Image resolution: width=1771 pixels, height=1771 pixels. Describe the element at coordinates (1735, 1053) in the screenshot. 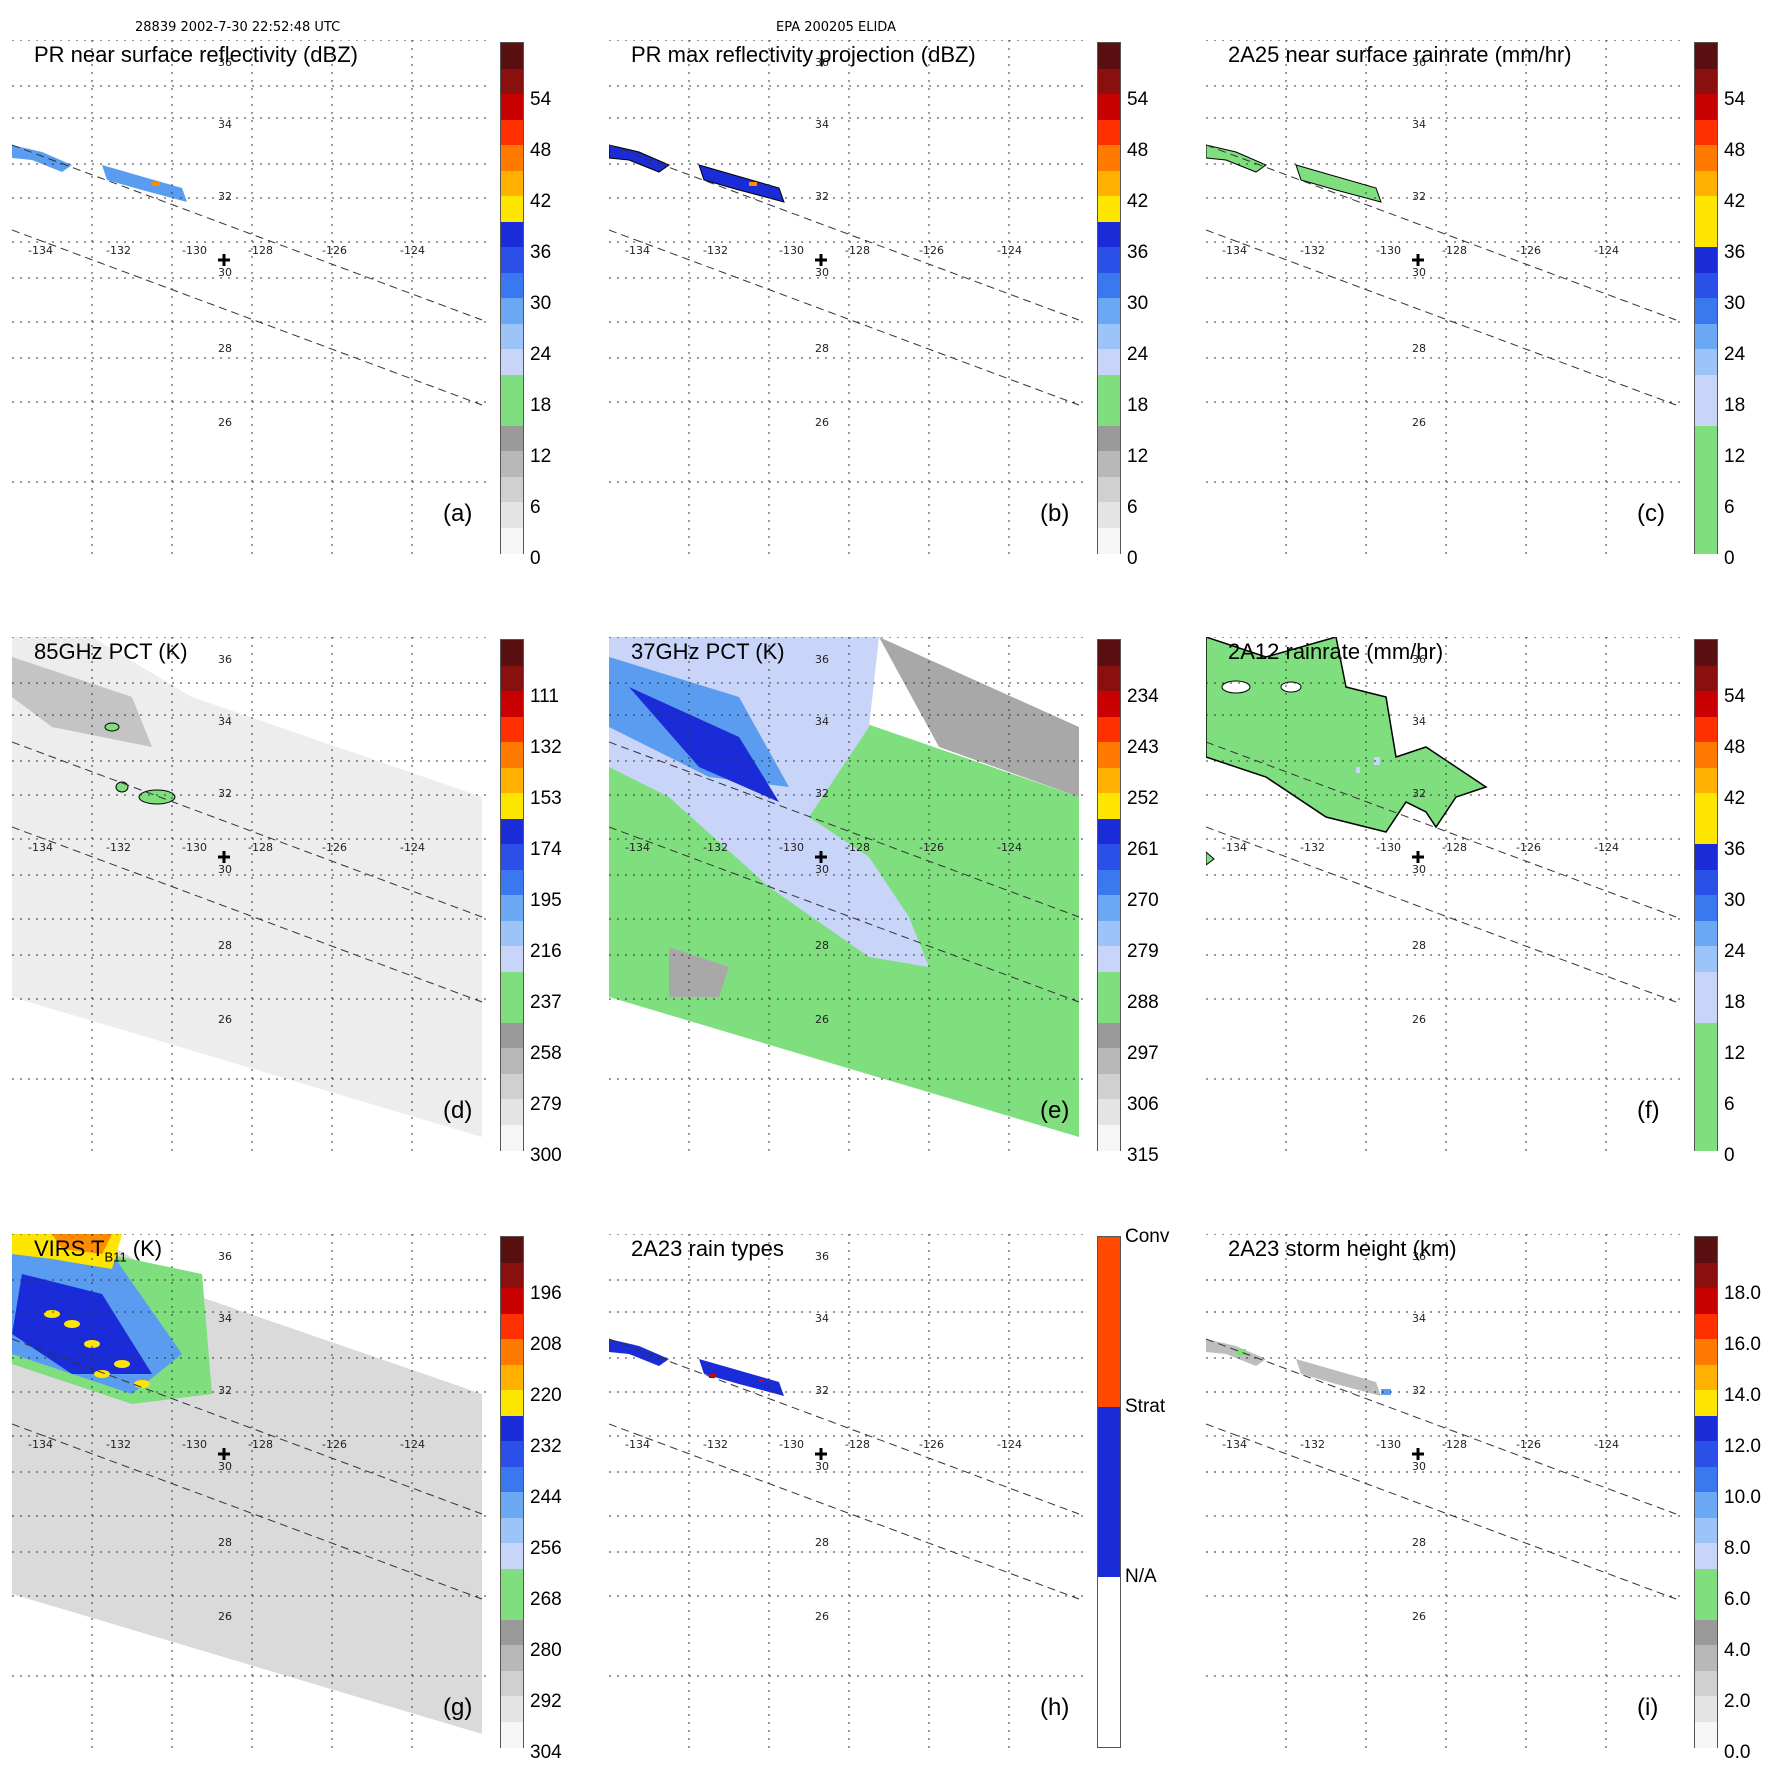

I see `colorbar-tick-label: 12` at that location.